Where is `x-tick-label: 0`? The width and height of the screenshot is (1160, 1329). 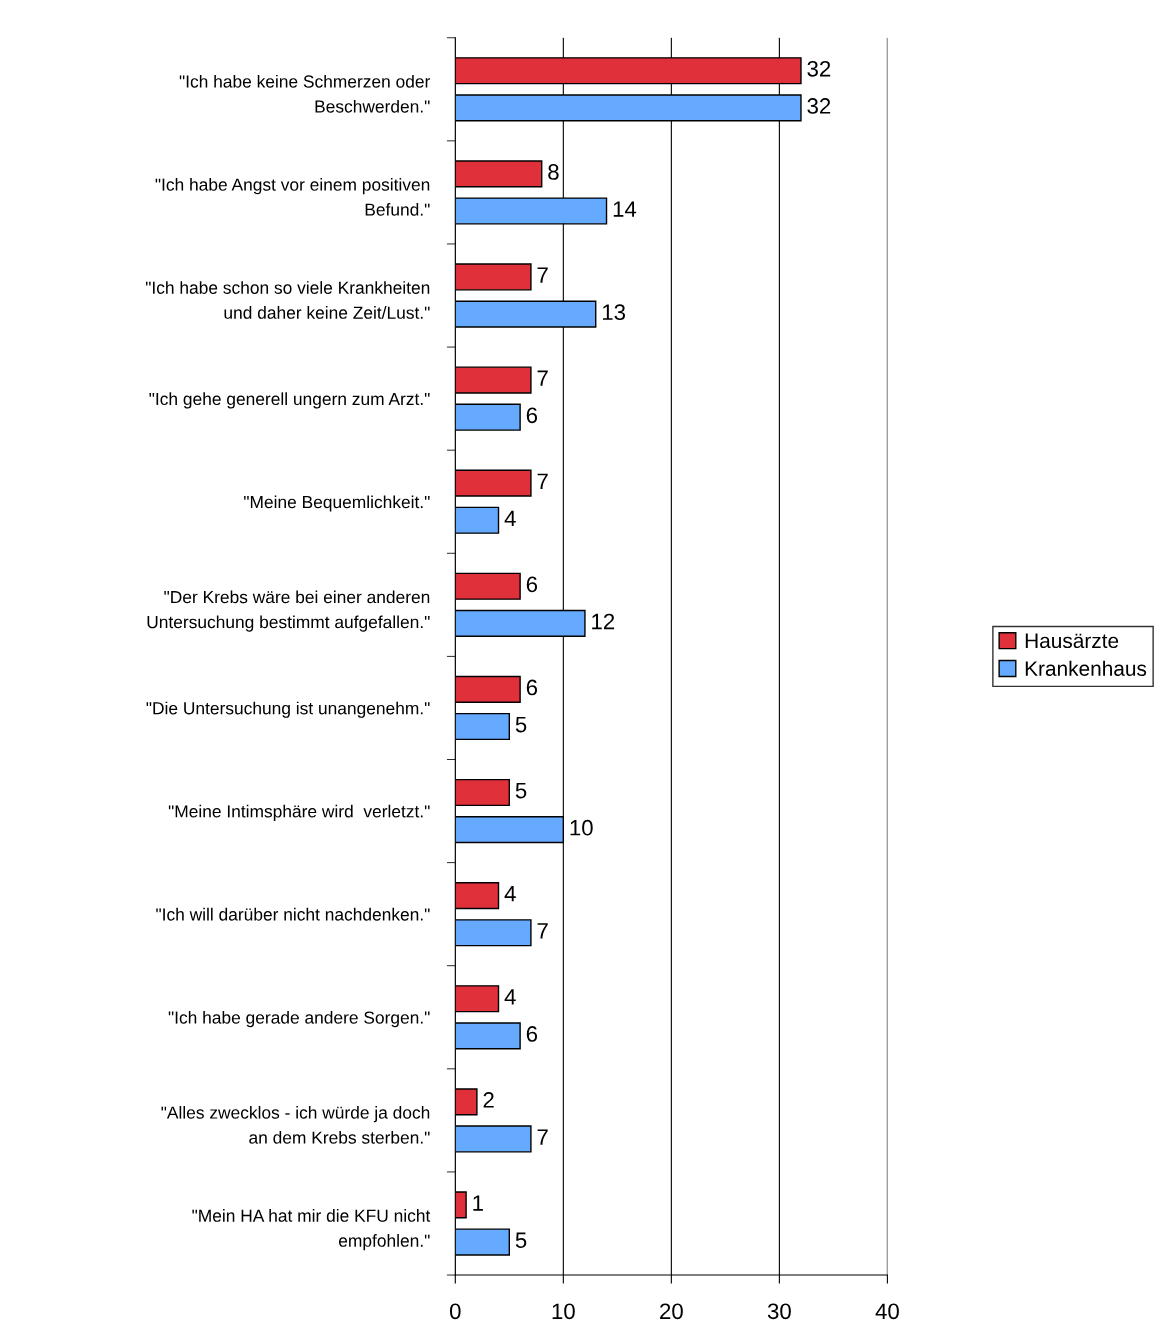
x-tick-label: 0 is located at coordinates (455, 1311).